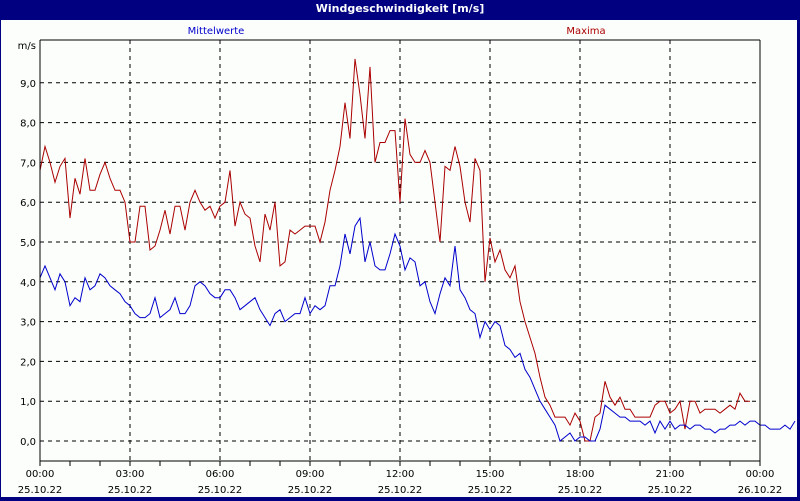  What do you see at coordinates (760, 490) in the screenshot?
I see `x-tick-date: 26.10.22` at bounding box center [760, 490].